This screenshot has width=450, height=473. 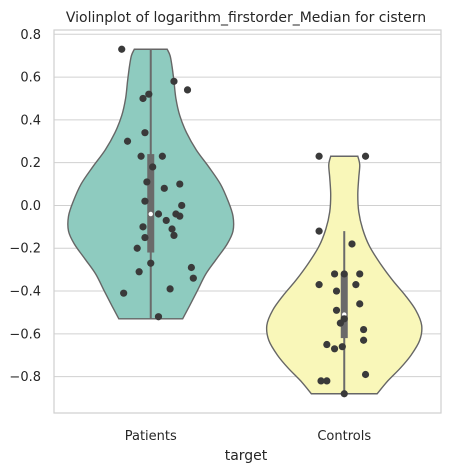 I want to click on x-tick-label: Patients, so click(x=151, y=436).